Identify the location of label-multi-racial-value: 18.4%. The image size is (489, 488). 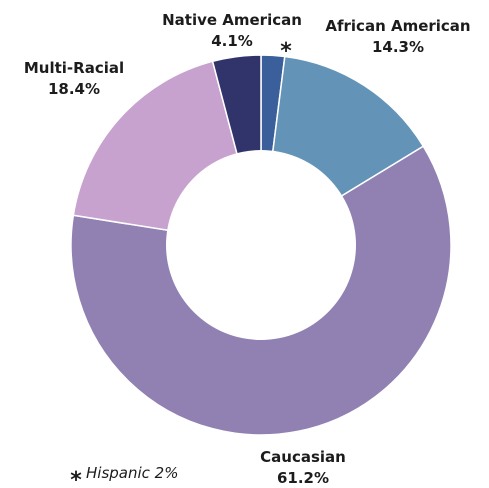
(74, 89).